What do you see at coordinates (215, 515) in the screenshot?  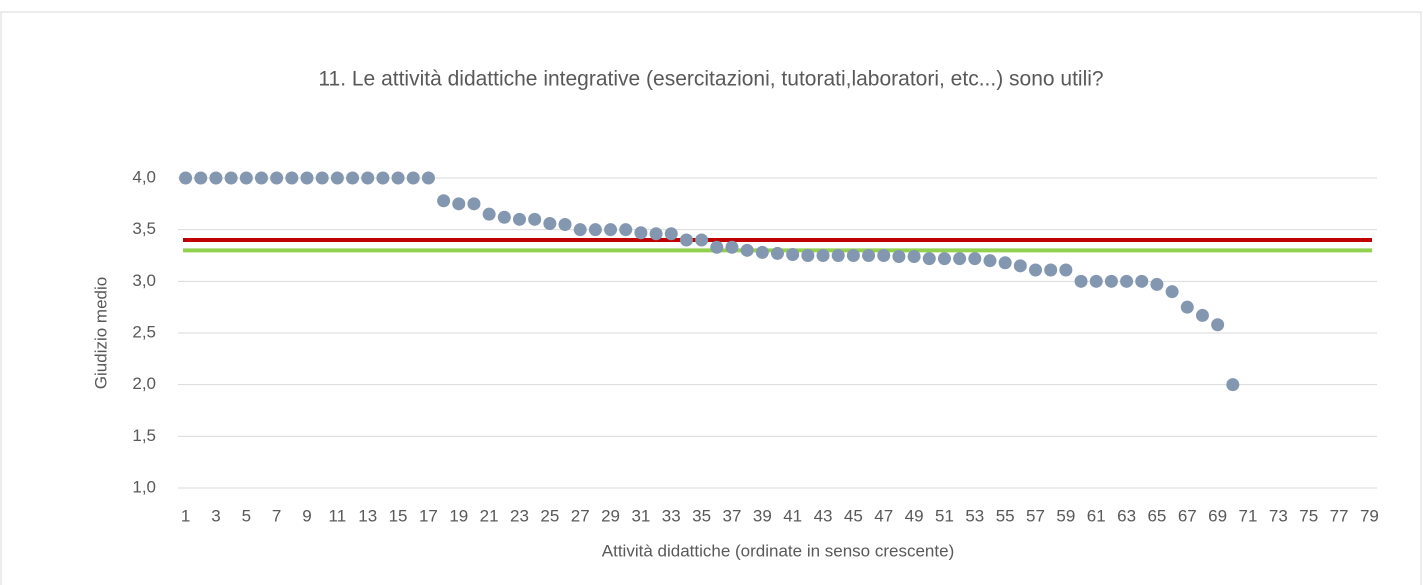 I see `x-tick-label: 3` at bounding box center [215, 515].